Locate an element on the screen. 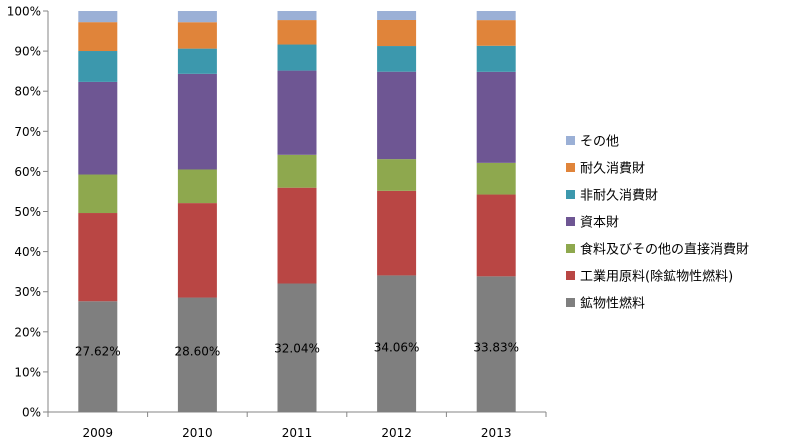 This screenshot has width=792, height=447. data-label: 32.04% is located at coordinates (297, 349).